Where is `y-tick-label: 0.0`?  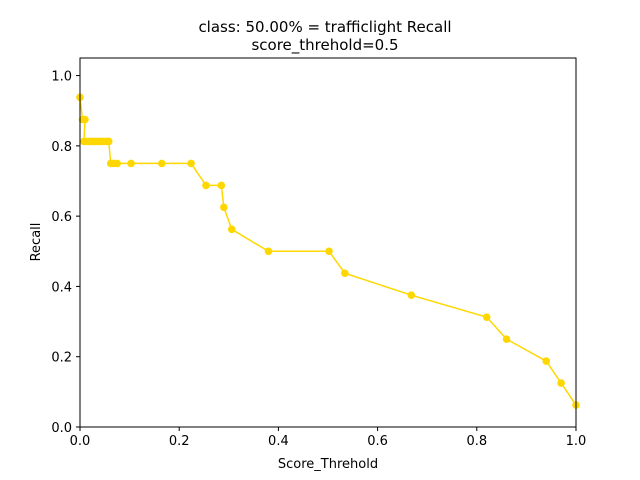 y-tick-label: 0.0 is located at coordinates (61, 428).